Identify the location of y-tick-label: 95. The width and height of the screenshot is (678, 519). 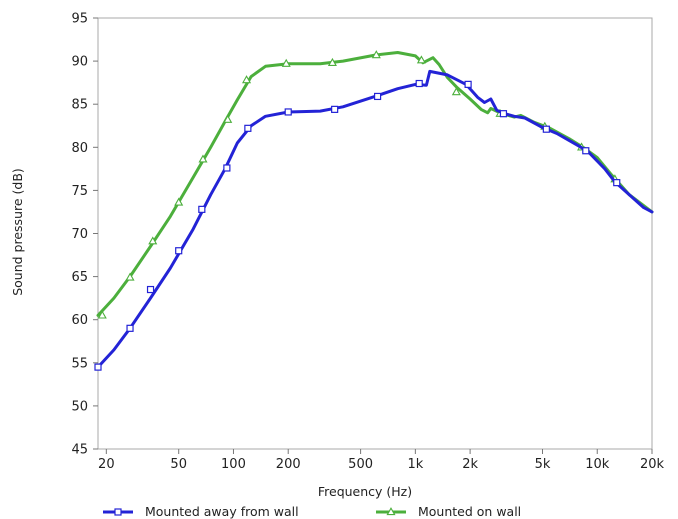
(79, 19).